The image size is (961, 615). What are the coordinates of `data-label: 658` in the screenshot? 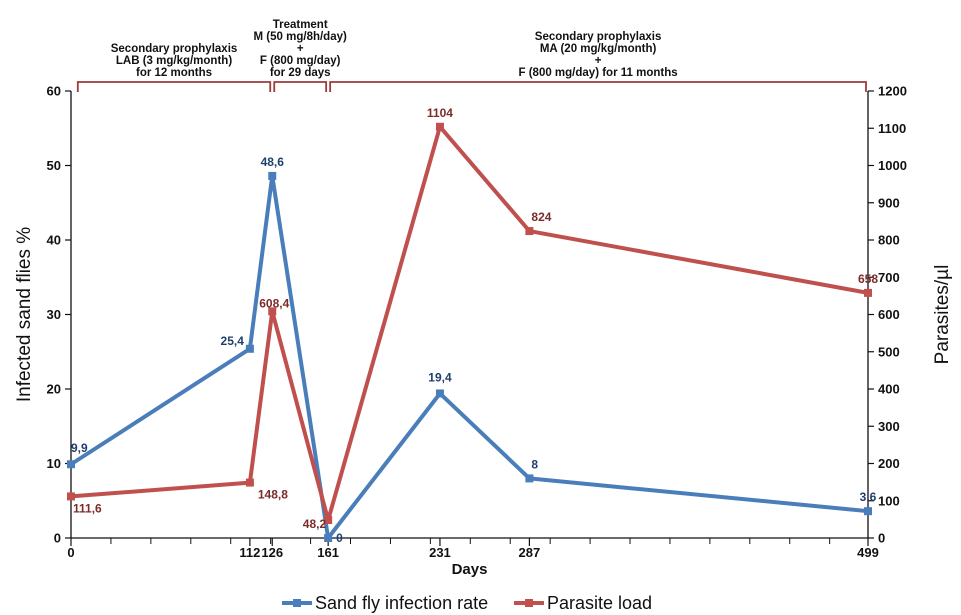 It's located at (868, 279).